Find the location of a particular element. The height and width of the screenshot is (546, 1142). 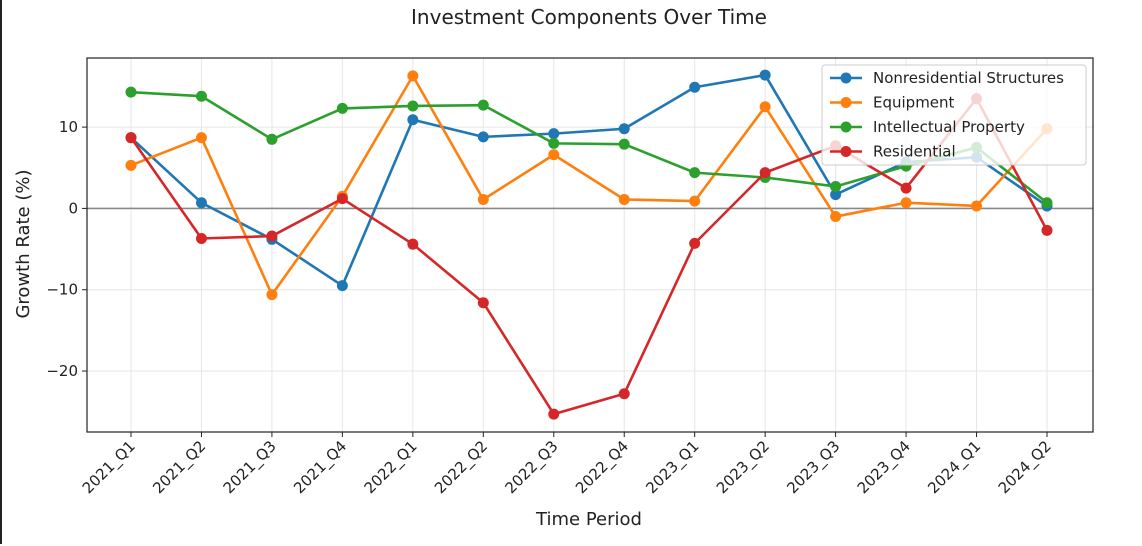

legend-item: Equipment is located at coordinates (892, 103).